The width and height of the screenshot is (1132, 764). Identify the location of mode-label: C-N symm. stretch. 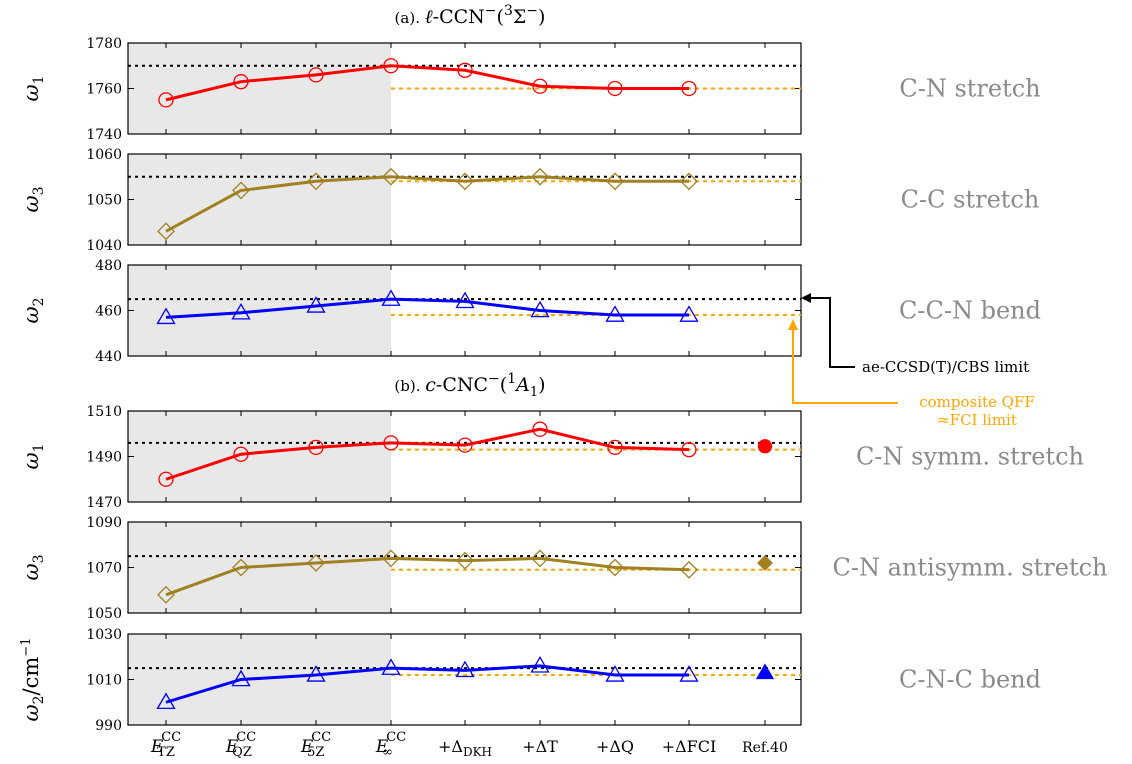
(970, 457).